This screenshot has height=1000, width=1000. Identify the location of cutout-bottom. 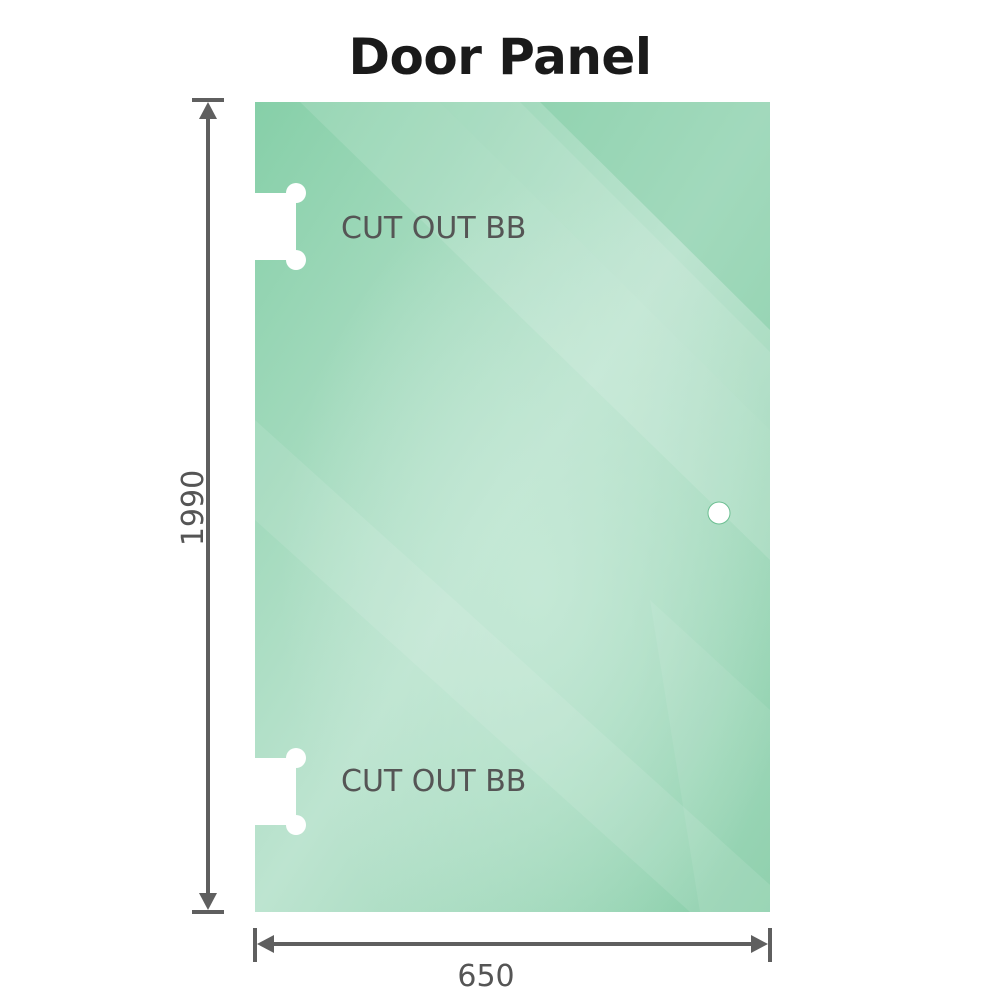
(280, 791).